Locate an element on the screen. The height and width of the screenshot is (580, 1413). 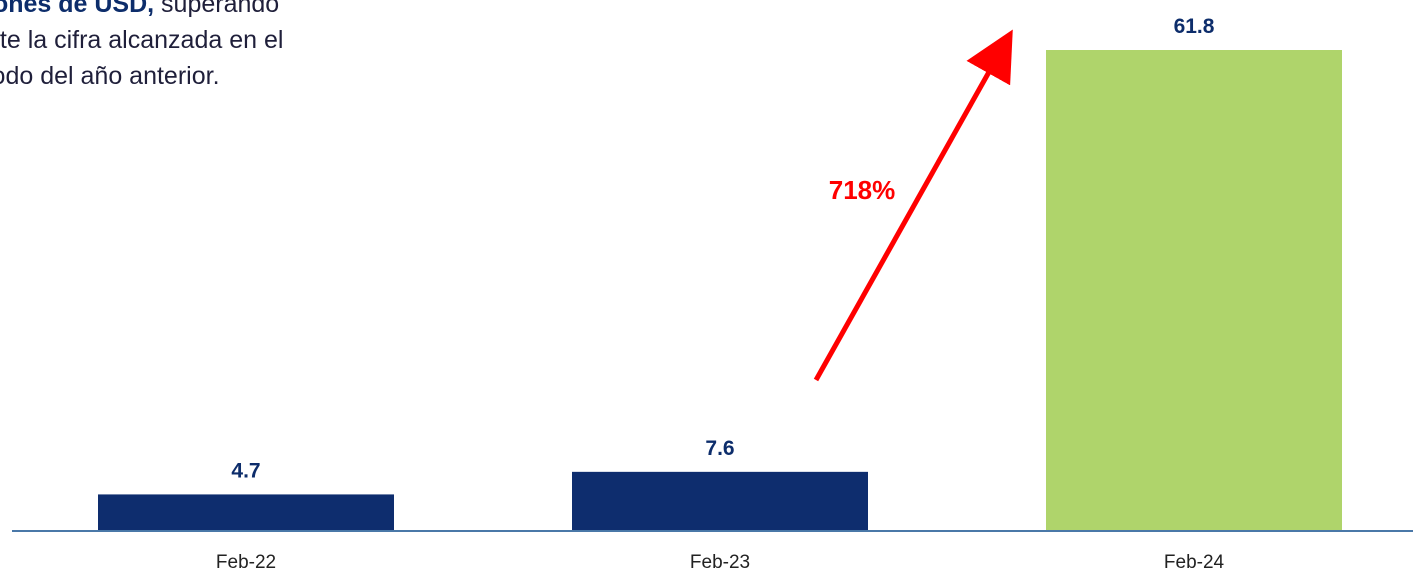
intro-line-2: nte la cifra alcanzada en el is located at coordinates (142, 40).